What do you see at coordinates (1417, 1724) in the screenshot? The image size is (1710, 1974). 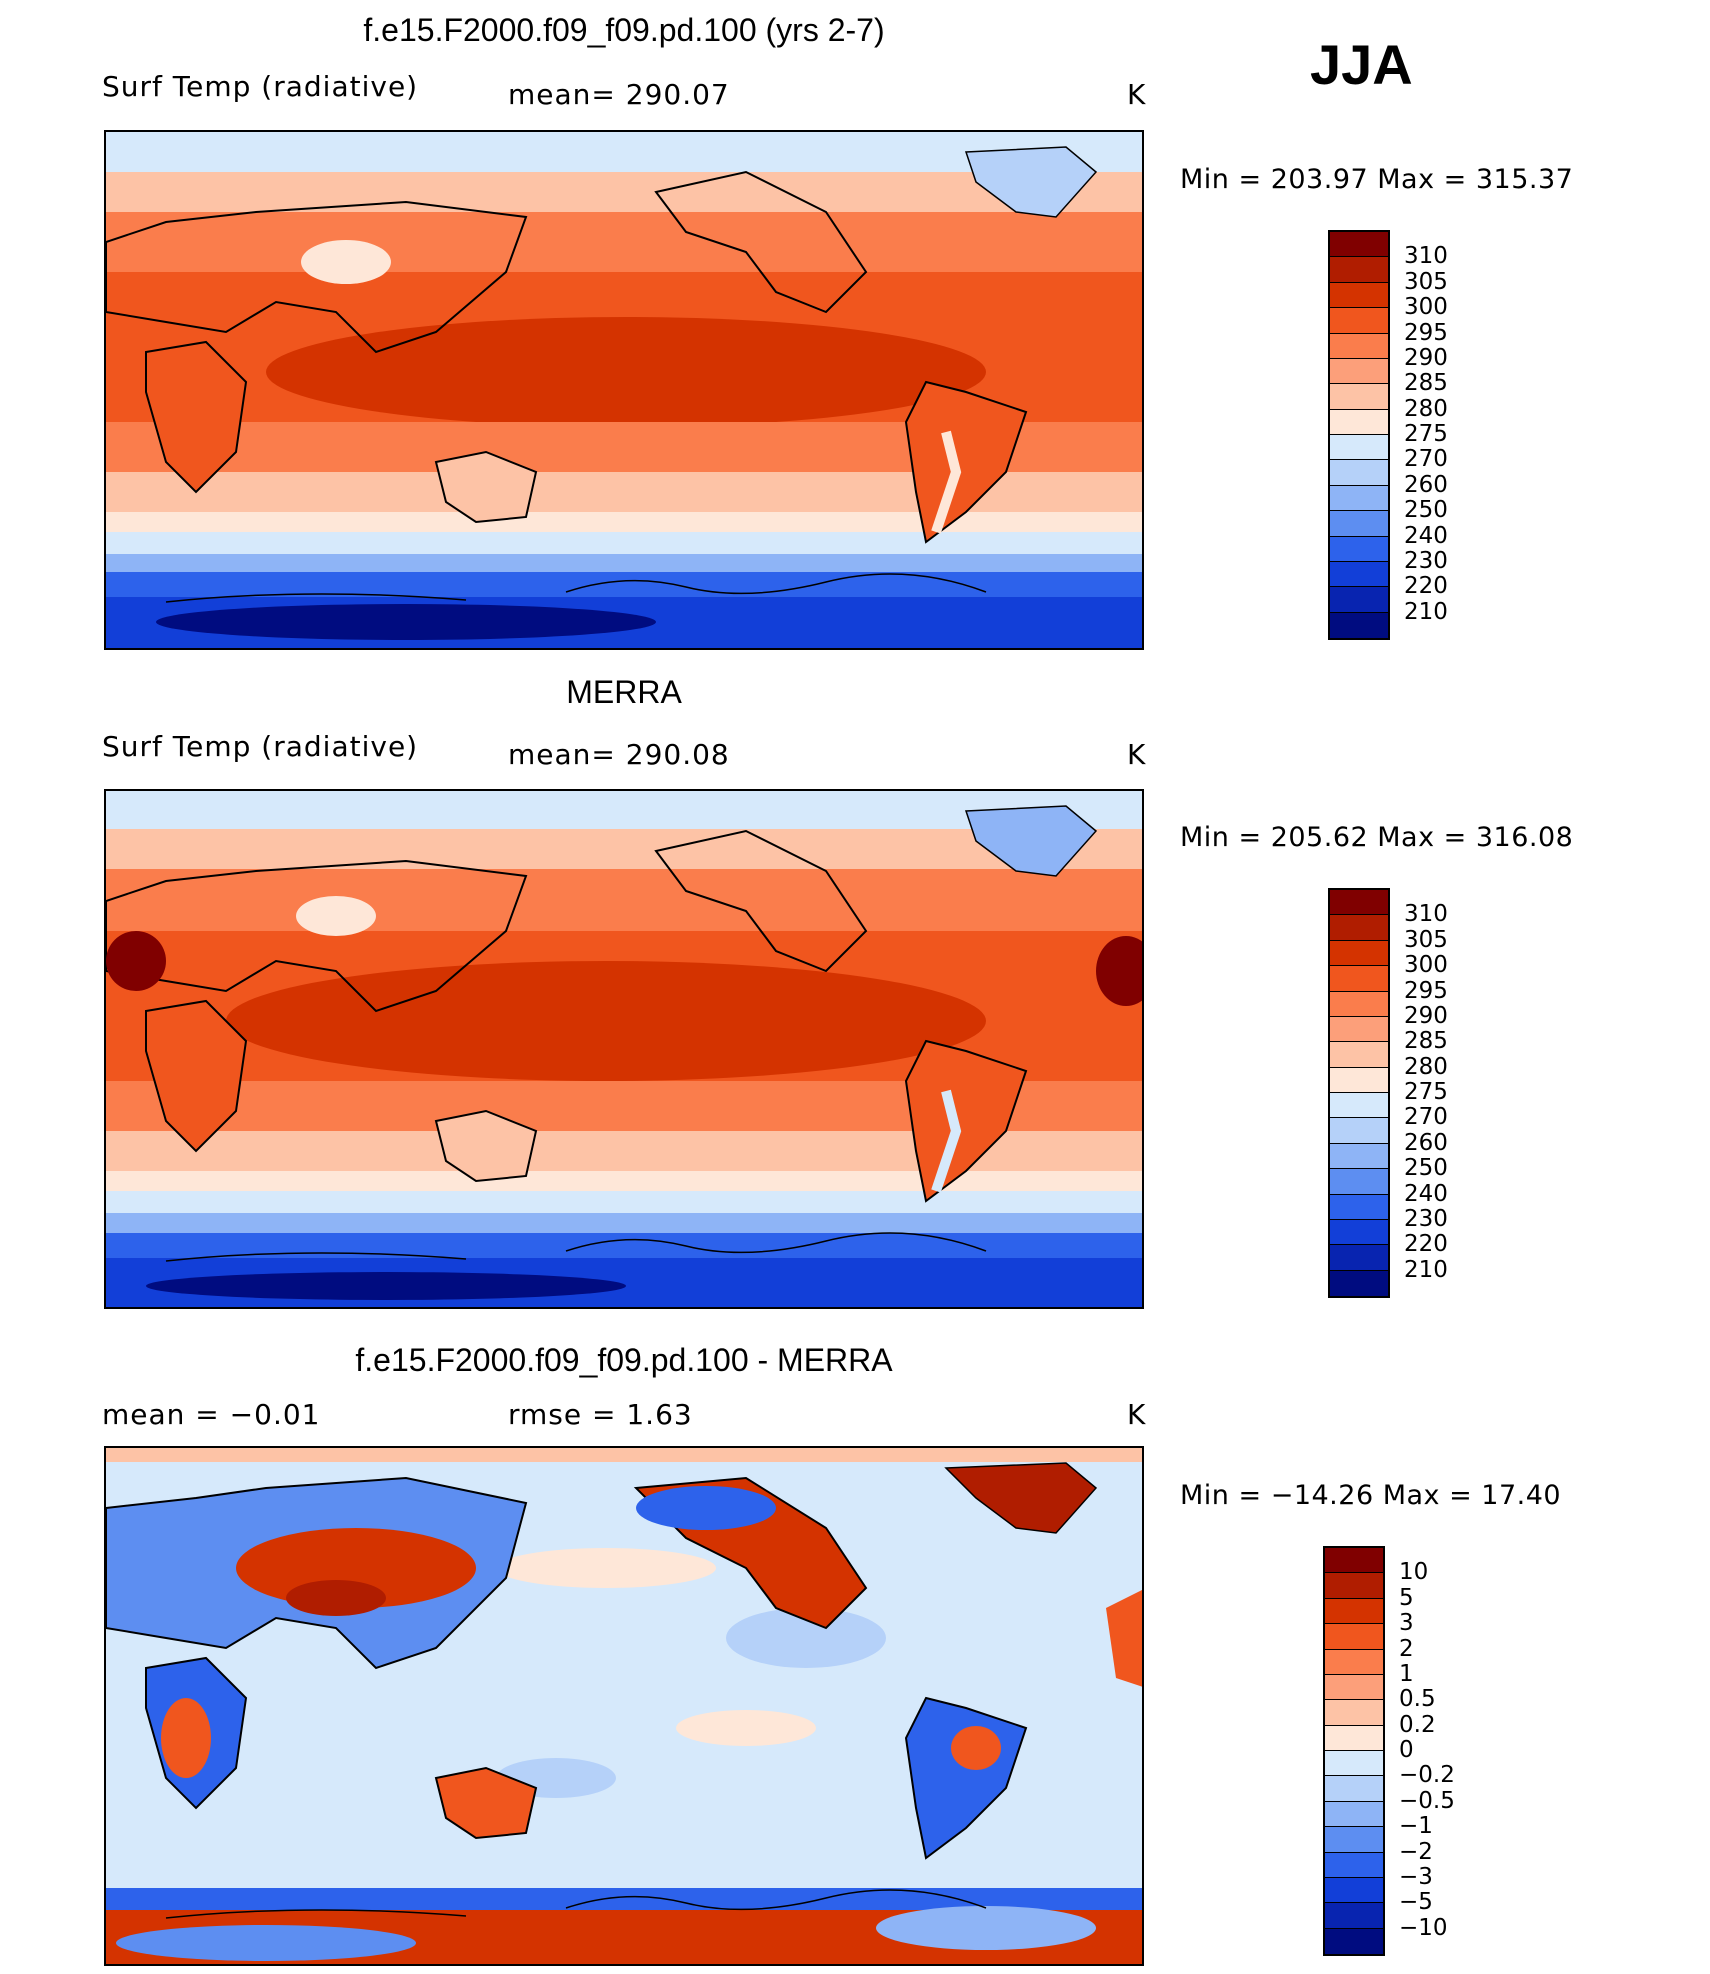 I see `colorbar-tick-label: 0.2` at bounding box center [1417, 1724].